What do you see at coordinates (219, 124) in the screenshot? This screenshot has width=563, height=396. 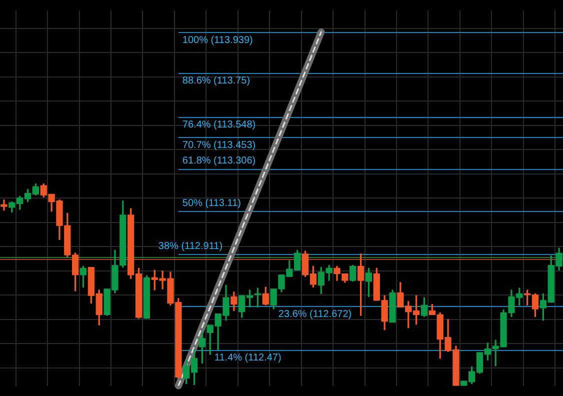 I see `ref-line-label: 76.4% (113.548)` at bounding box center [219, 124].